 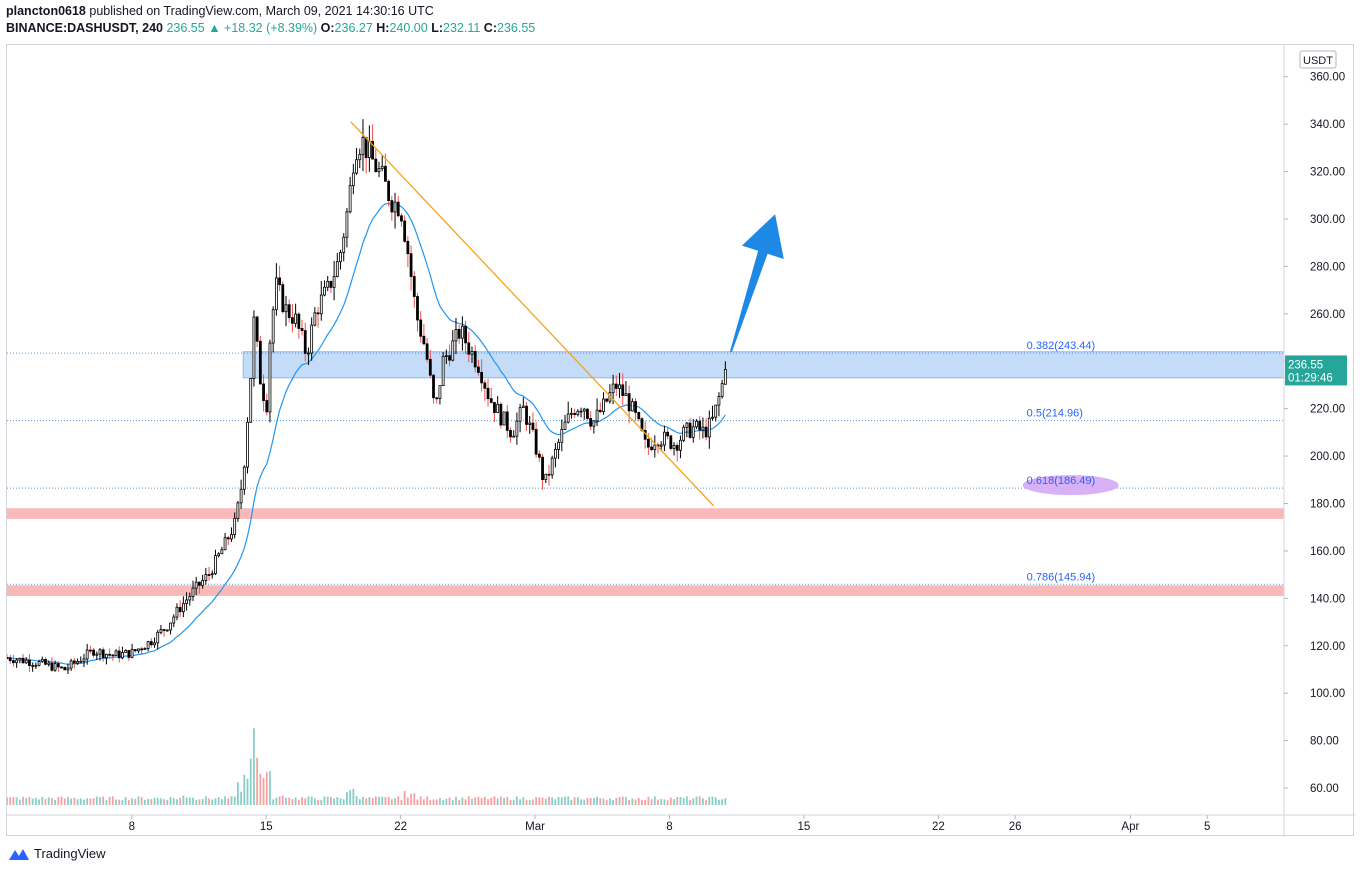 I want to click on price-tick-label: 260.00, so click(x=1327, y=315).